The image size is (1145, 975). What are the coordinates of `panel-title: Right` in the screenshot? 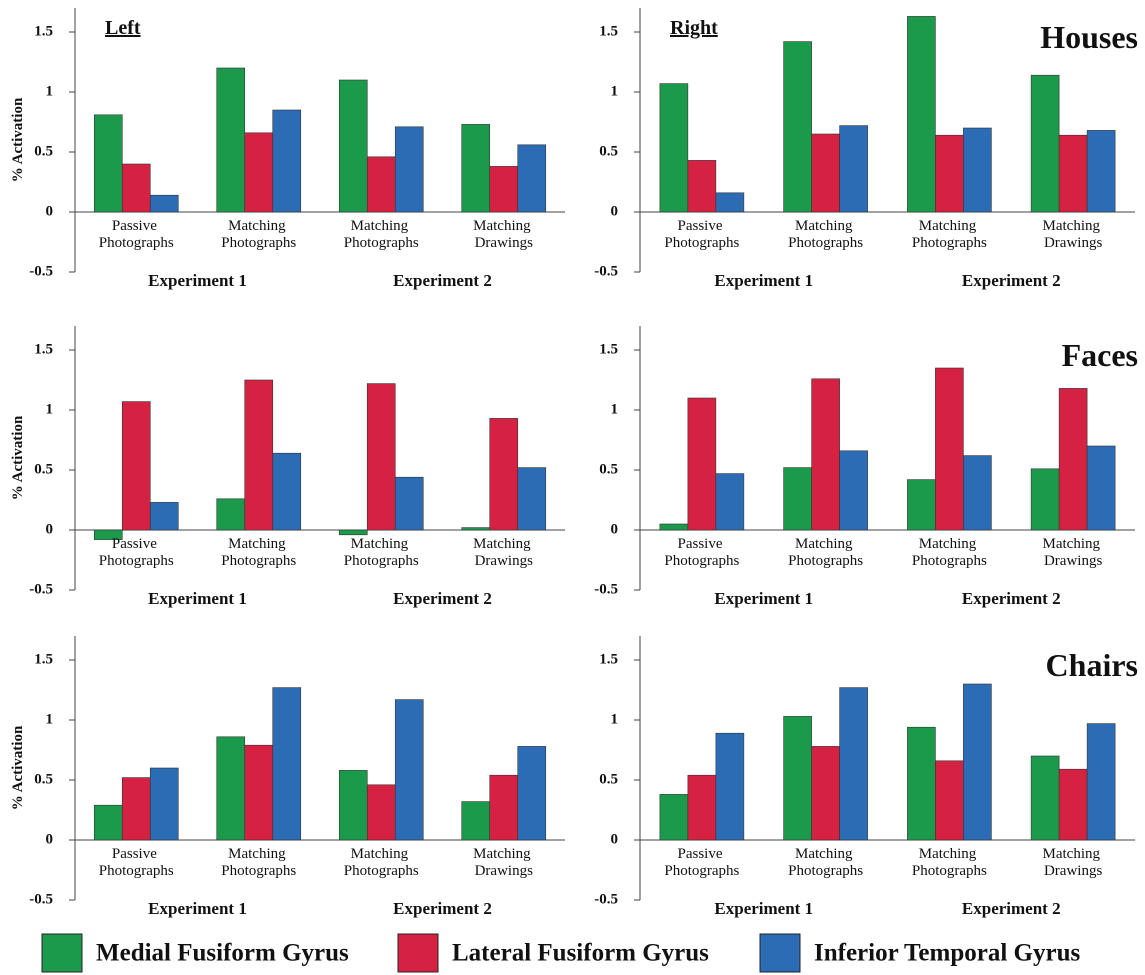 It's located at (694, 28).